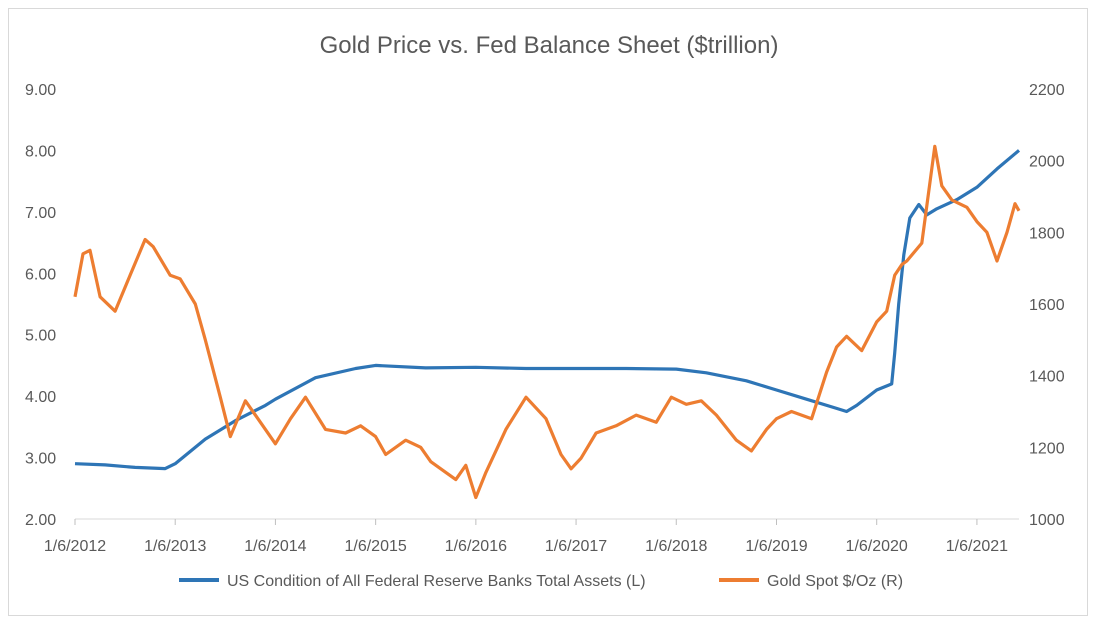 Image resolution: width=1098 pixels, height=626 pixels. What do you see at coordinates (40, 336) in the screenshot?
I see `left-tick-label: 5.00` at bounding box center [40, 336].